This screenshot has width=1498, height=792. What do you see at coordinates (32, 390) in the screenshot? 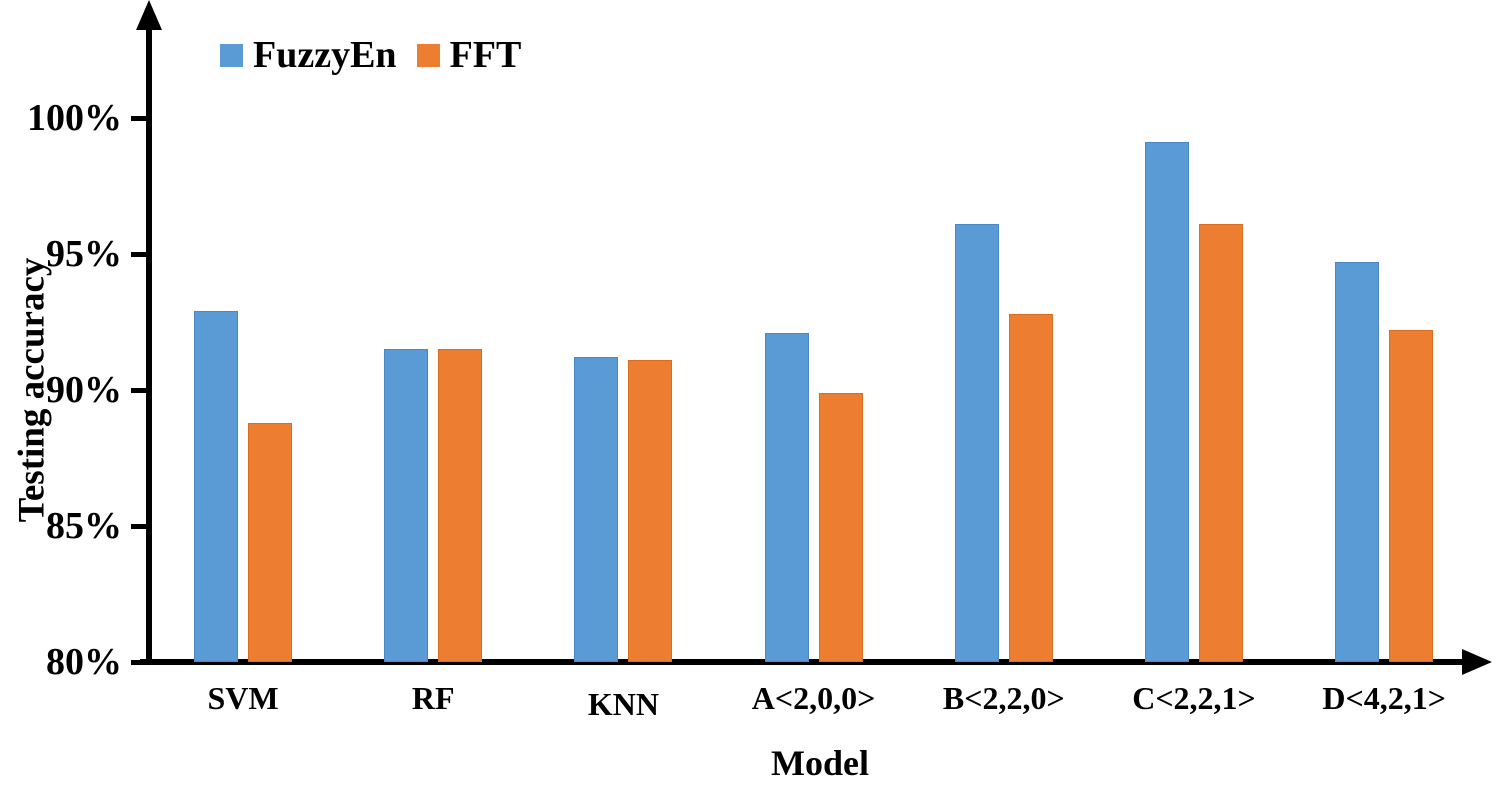
I see `y-axis-title: Testing accuracy` at bounding box center [32, 390].